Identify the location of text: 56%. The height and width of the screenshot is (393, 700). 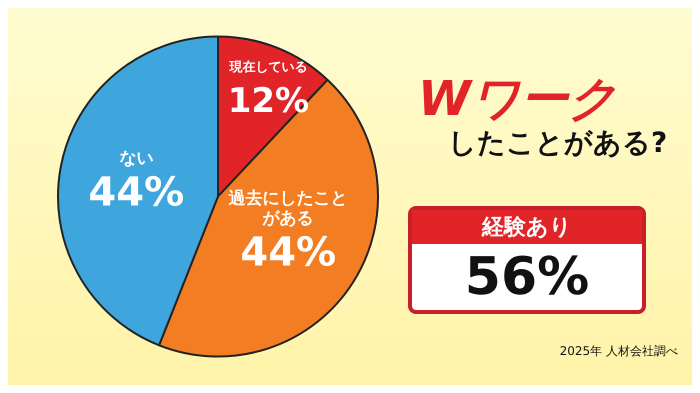
(527, 277).